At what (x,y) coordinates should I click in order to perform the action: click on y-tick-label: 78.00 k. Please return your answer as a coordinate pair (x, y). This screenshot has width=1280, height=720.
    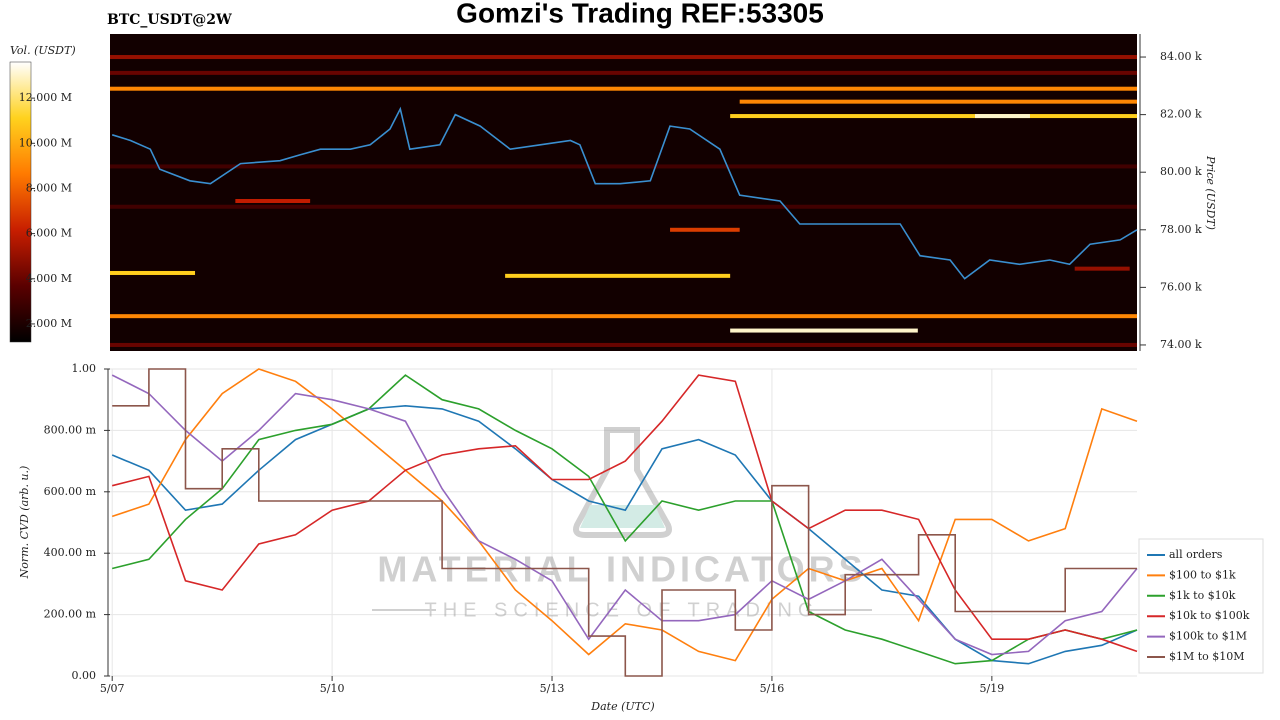
    Looking at the image, I should click on (1181, 229).